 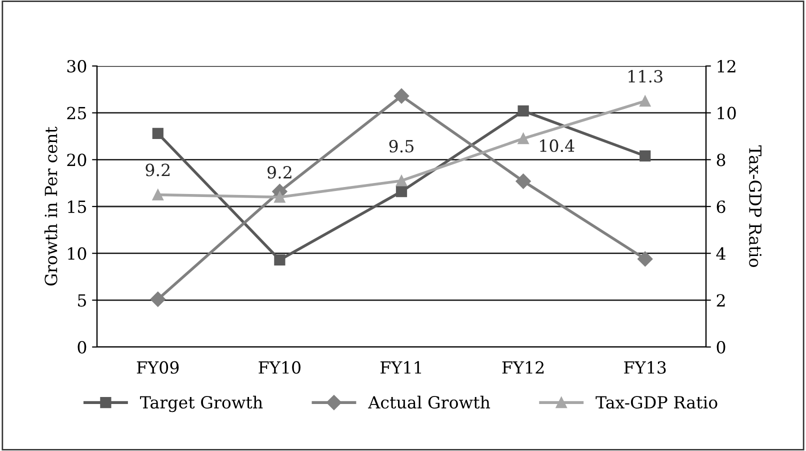 What do you see at coordinates (557, 145) in the screenshot?
I see `annotation: 10.4` at bounding box center [557, 145].